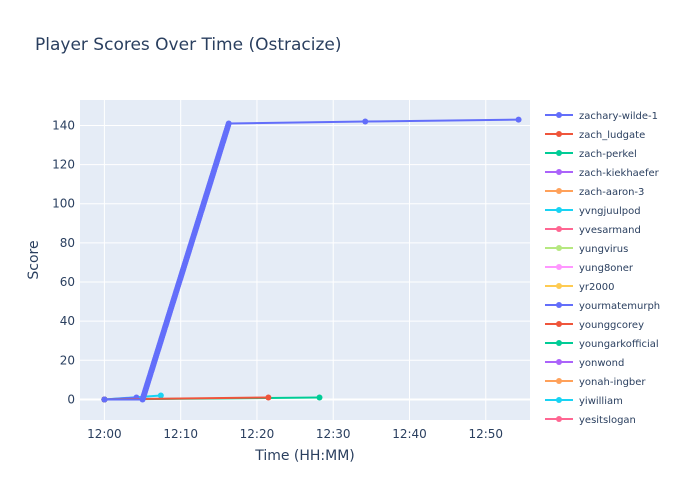  Describe the element at coordinates (67, 360) in the screenshot. I see `y-tick-label: 20` at that location.